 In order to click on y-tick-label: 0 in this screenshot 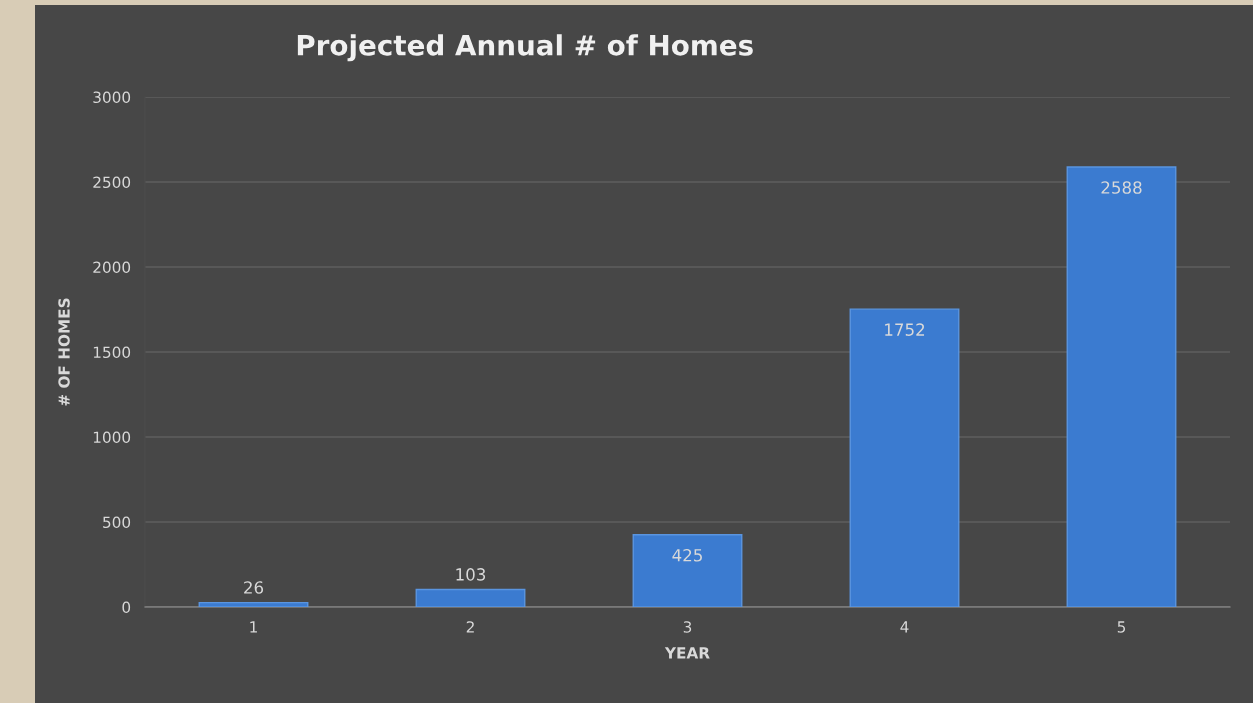, I will do `click(126, 607)`.